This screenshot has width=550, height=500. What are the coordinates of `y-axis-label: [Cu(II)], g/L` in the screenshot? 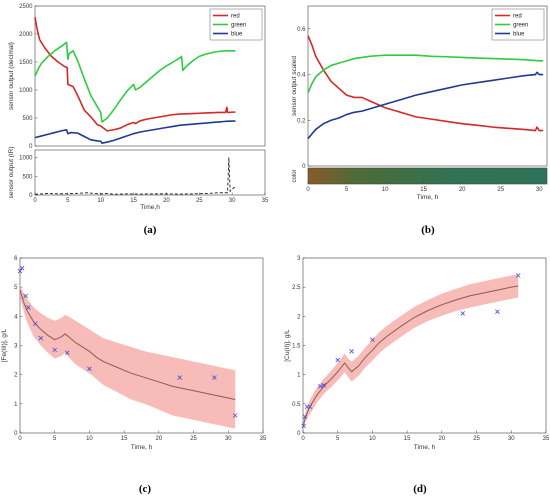 It's located at (287, 345).